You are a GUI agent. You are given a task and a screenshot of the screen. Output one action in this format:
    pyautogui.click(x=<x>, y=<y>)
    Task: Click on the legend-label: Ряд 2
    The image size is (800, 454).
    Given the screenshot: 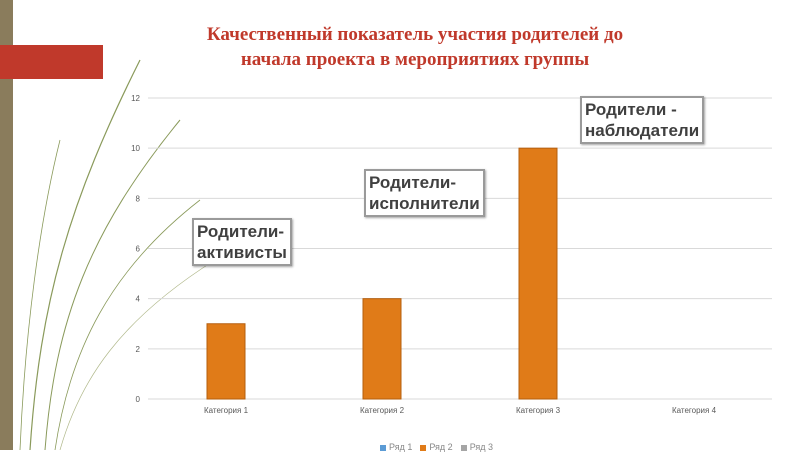 What is the action you would take?
    pyautogui.click(x=441, y=447)
    